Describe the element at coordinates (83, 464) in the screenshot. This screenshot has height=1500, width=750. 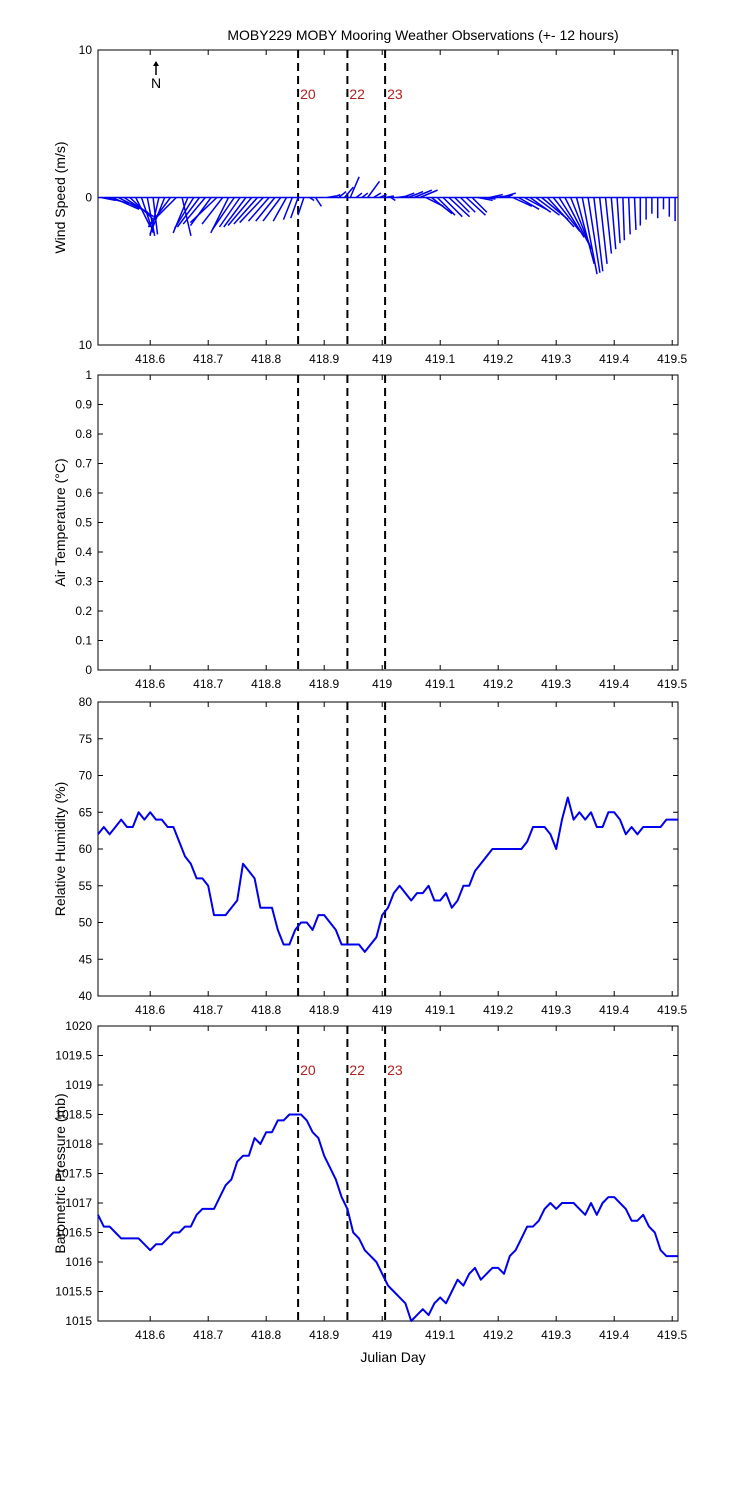
I see `y-tick-label: 0.7` at that location.